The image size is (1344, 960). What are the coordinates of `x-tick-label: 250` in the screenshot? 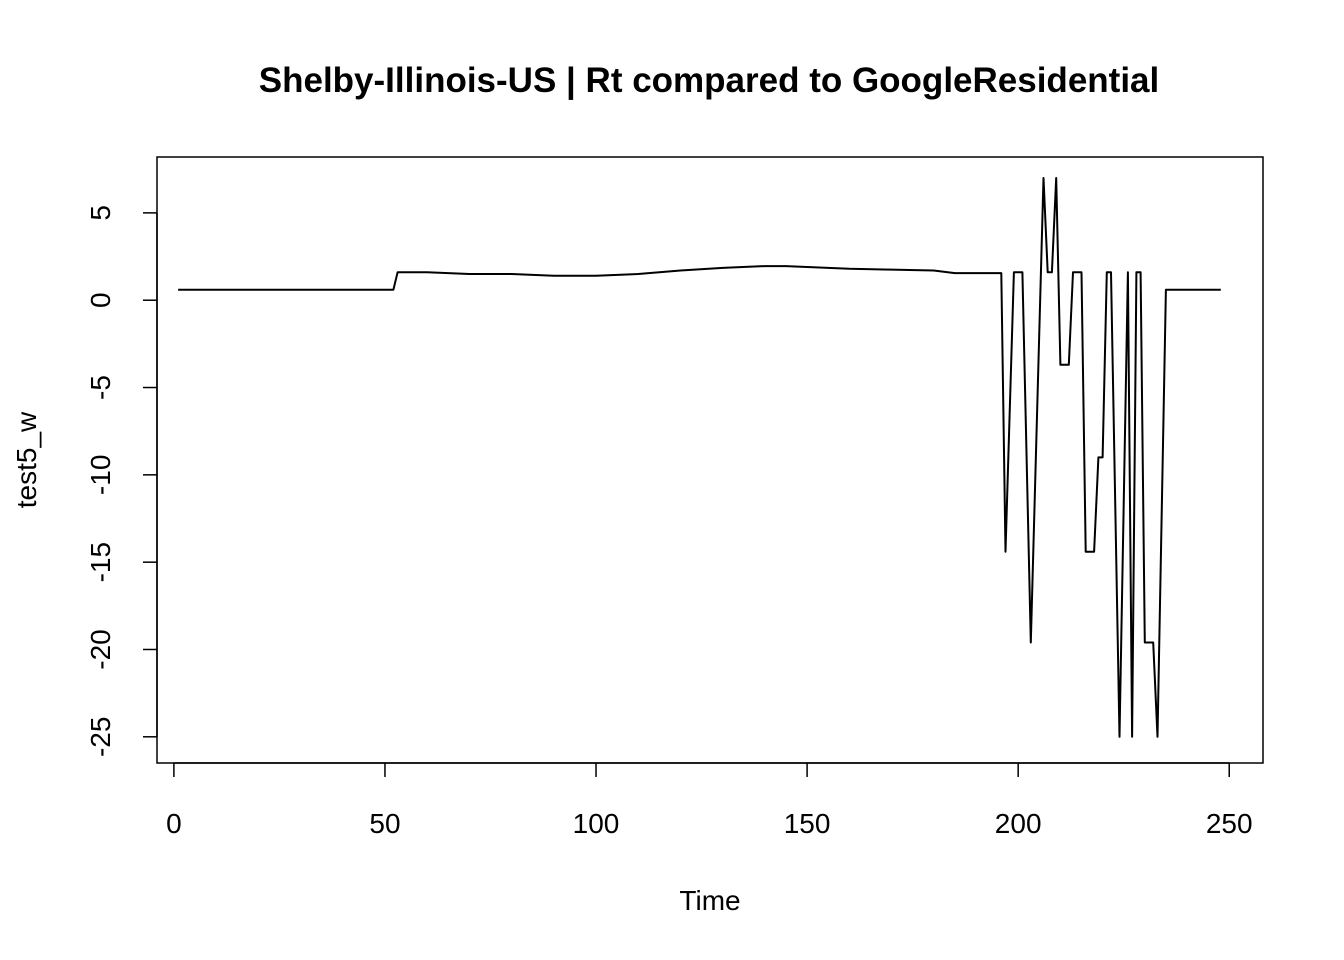 It's located at (1229, 823).